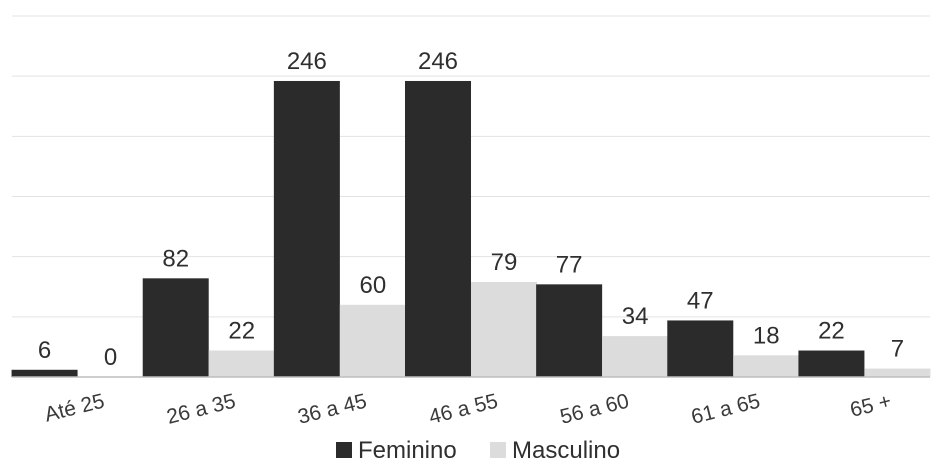 This screenshot has height=470, width=931. Describe the element at coordinates (595, 409) in the screenshot. I see `x-tick-56-a-60: 56 a 60` at that location.